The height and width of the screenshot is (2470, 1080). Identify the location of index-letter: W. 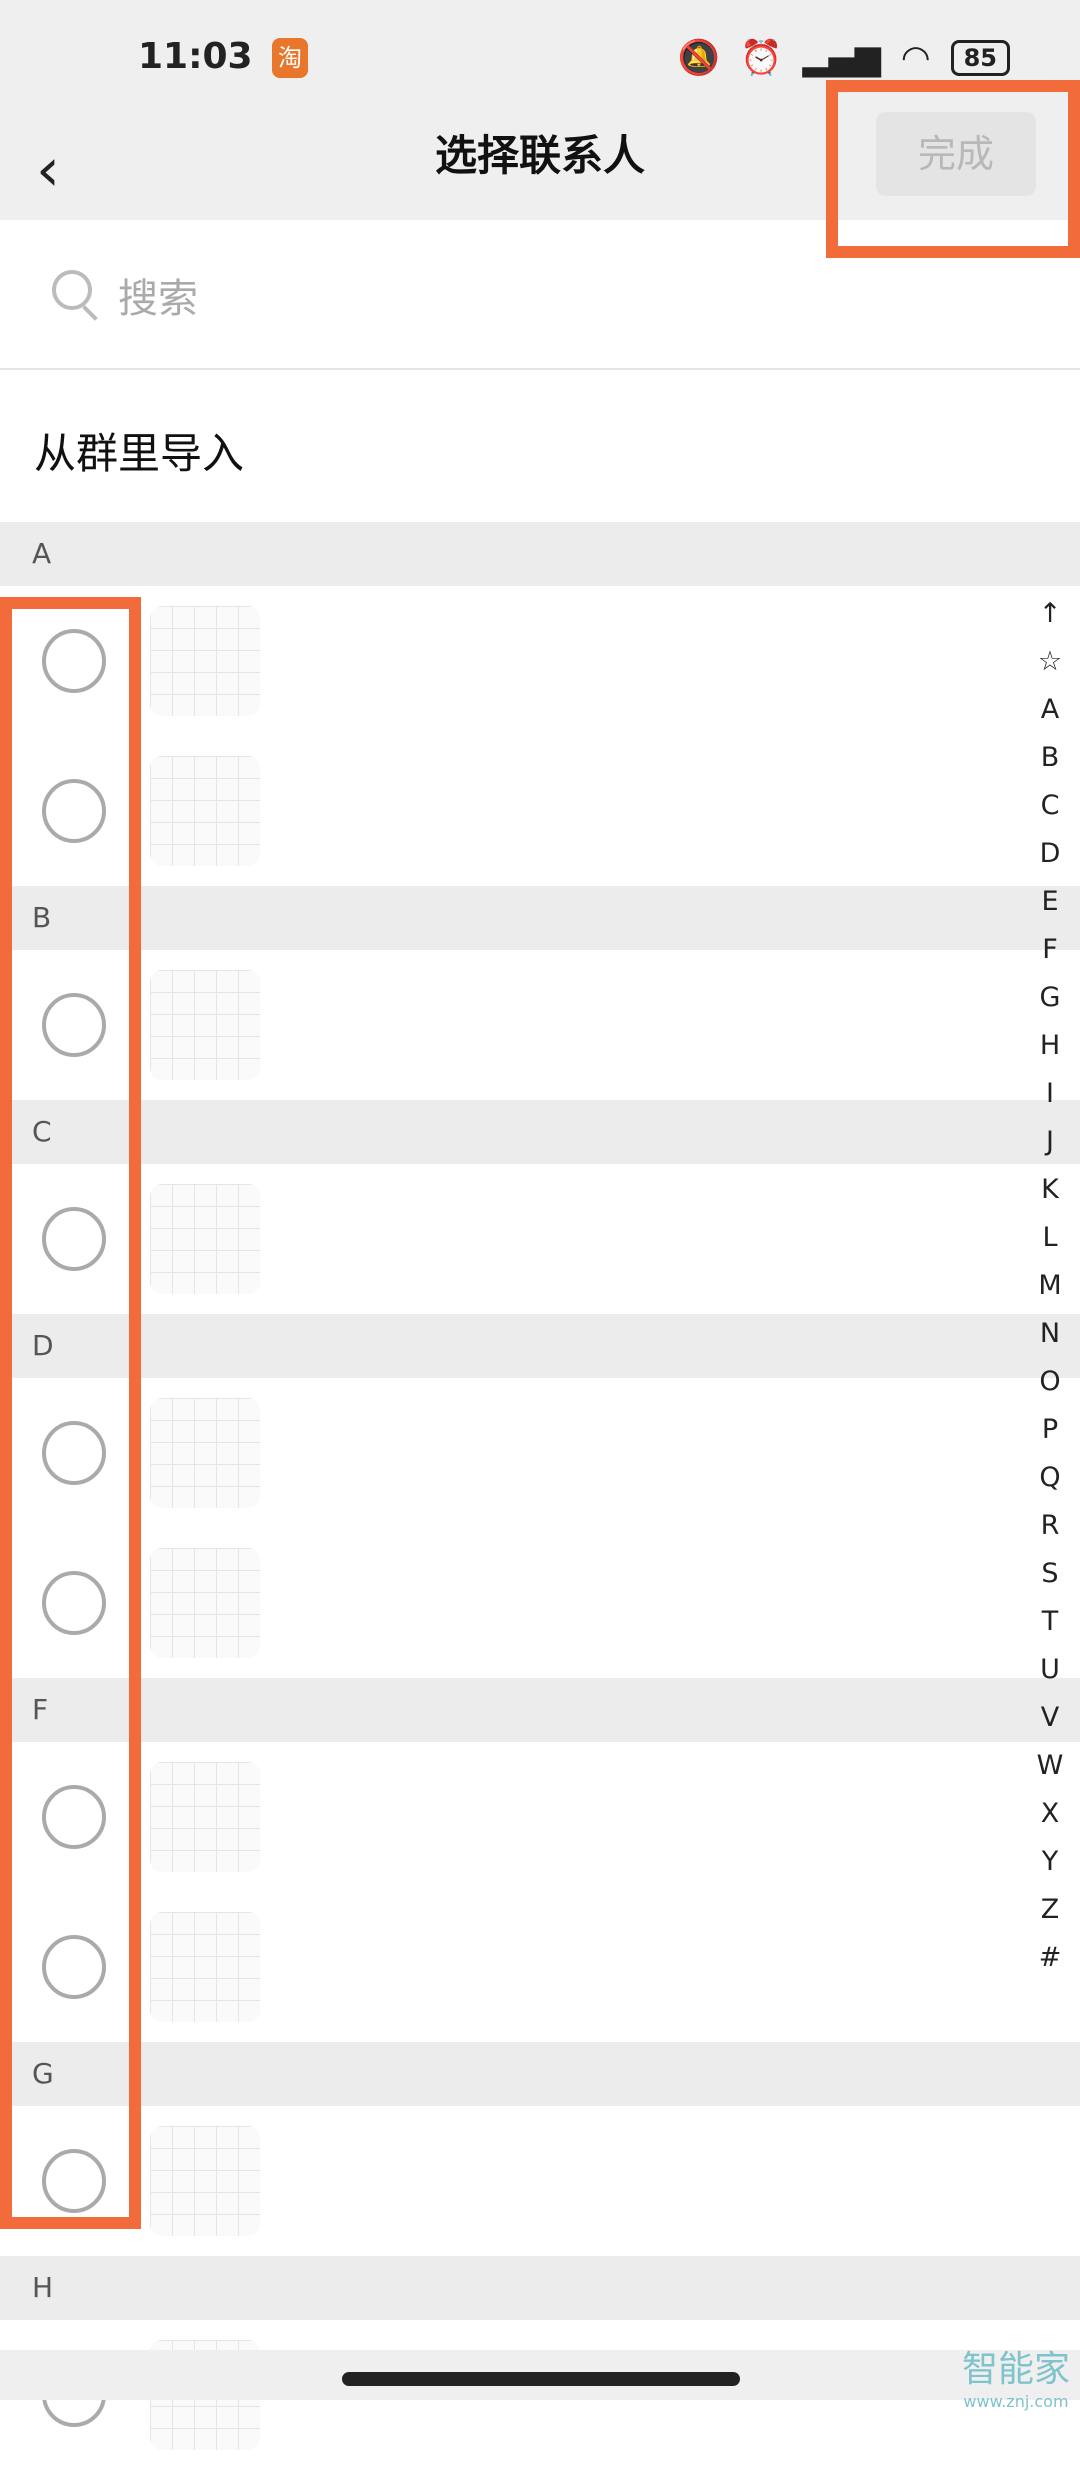
(1050, 1765).